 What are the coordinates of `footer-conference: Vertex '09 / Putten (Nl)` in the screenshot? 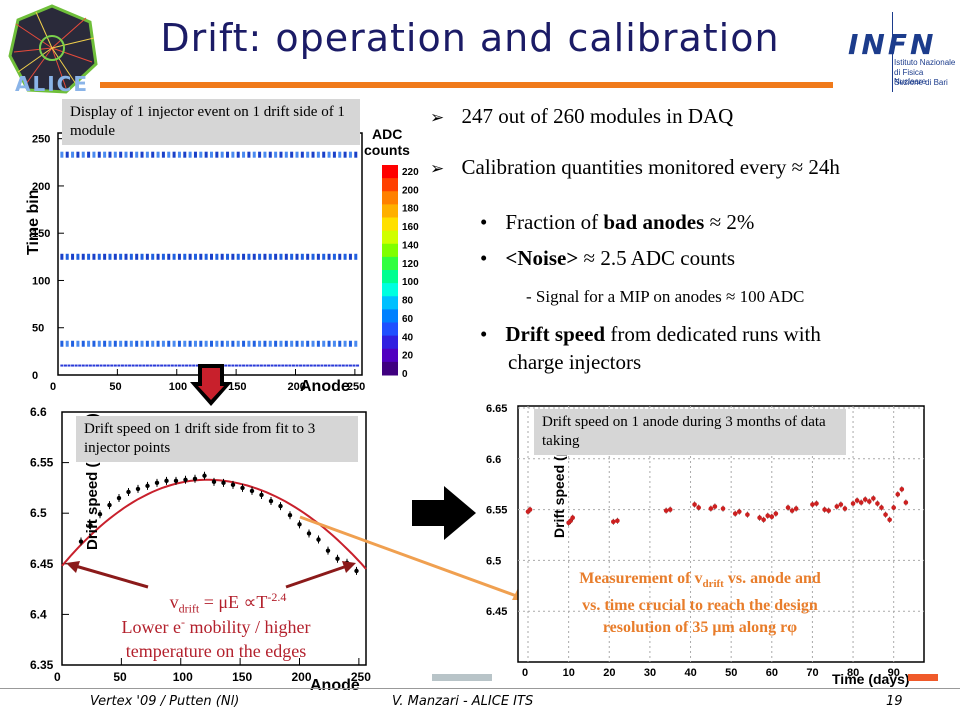 It's located at (165, 701).